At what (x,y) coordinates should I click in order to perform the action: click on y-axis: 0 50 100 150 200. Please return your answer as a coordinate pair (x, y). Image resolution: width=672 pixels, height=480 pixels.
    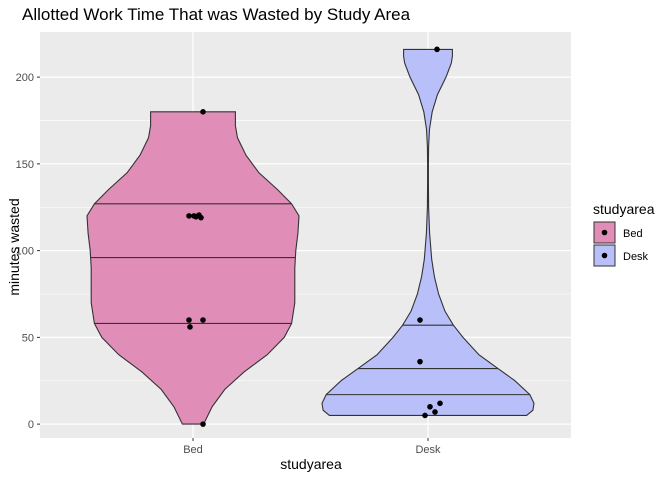
    Looking at the image, I should click on (28, 251).